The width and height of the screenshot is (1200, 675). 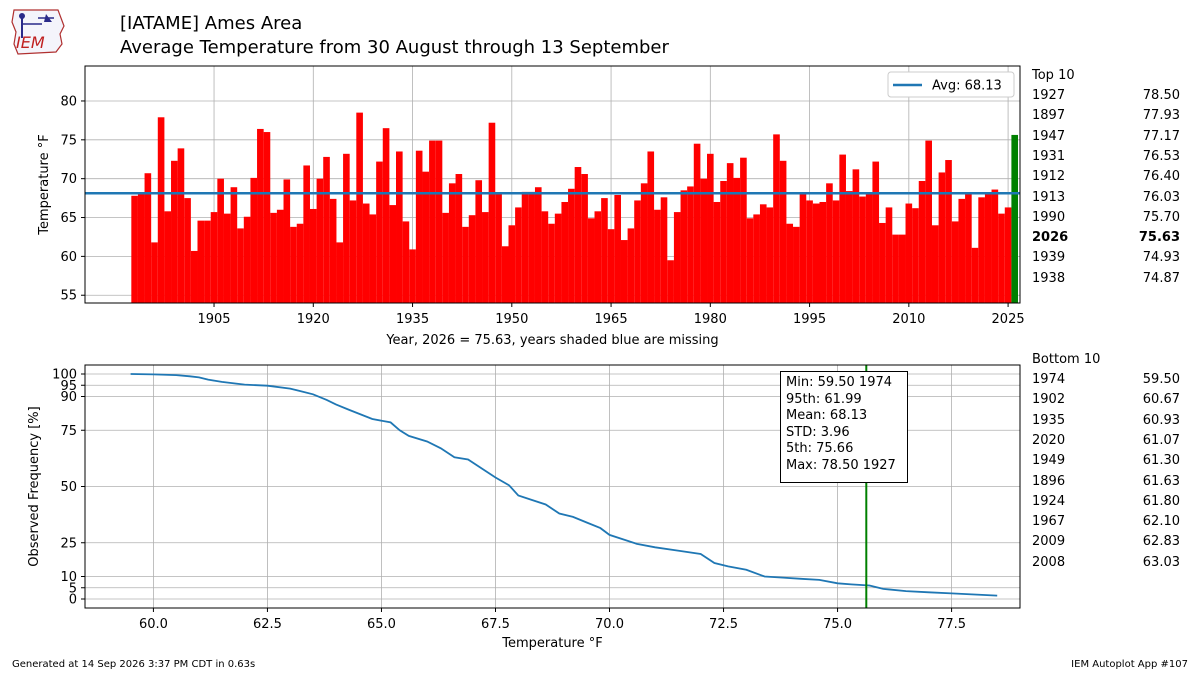 I want to click on bottom10-year: 1949, so click(x=1049, y=461).